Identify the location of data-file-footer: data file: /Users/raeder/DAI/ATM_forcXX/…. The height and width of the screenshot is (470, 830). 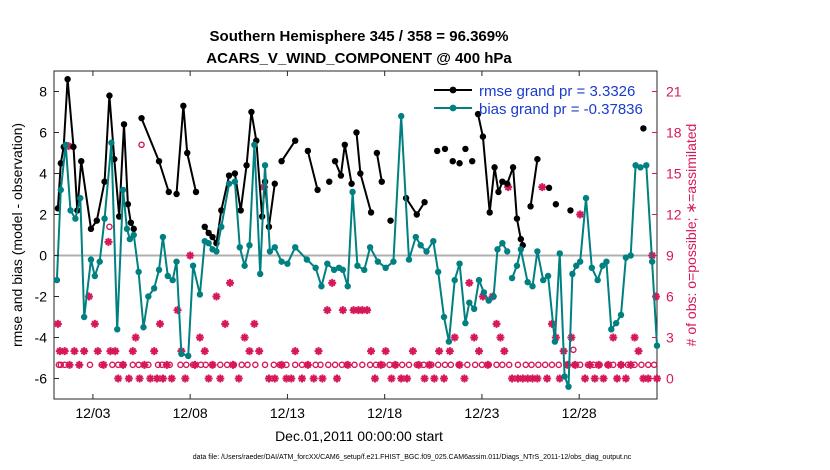
(412, 457).